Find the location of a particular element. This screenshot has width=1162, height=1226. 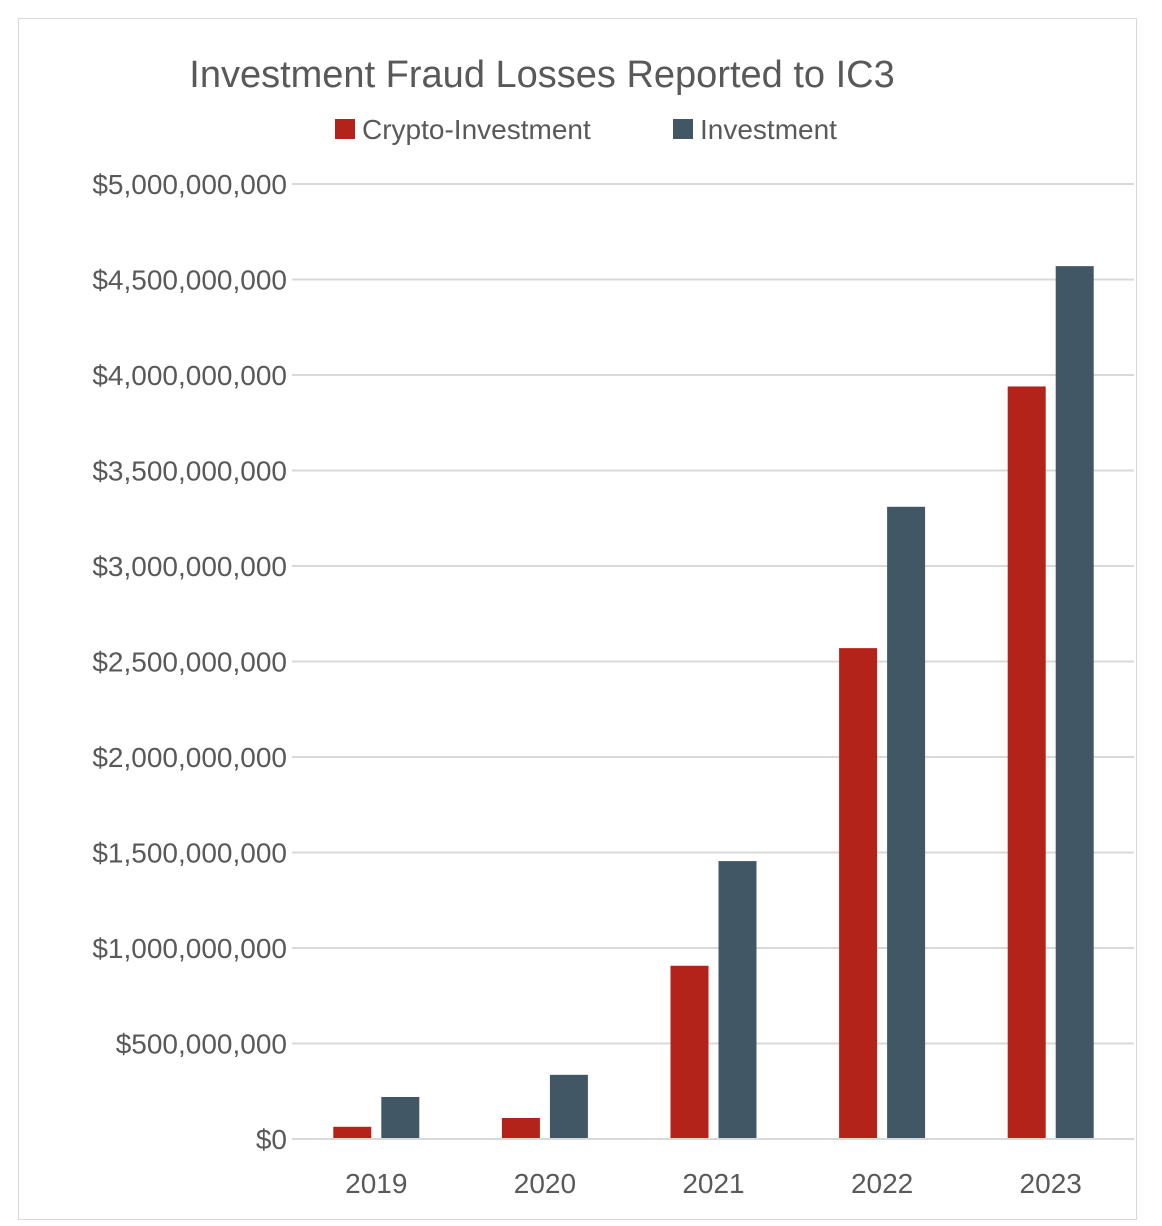

legend-swatch-crypto-investment is located at coordinates (345, 129).